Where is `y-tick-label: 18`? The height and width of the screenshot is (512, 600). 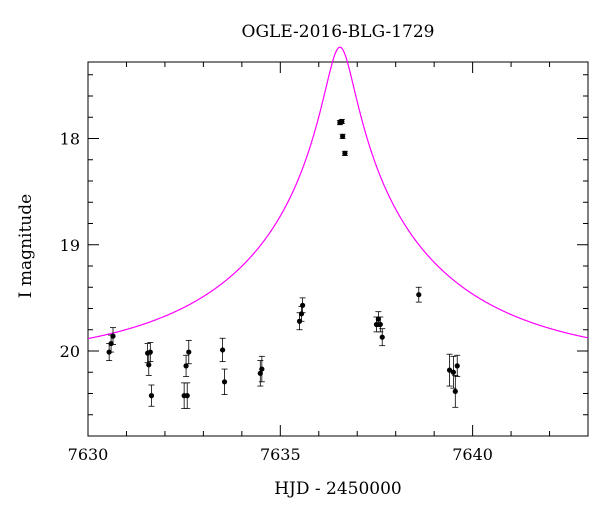 y-tick-label: 18 is located at coordinates (70, 139).